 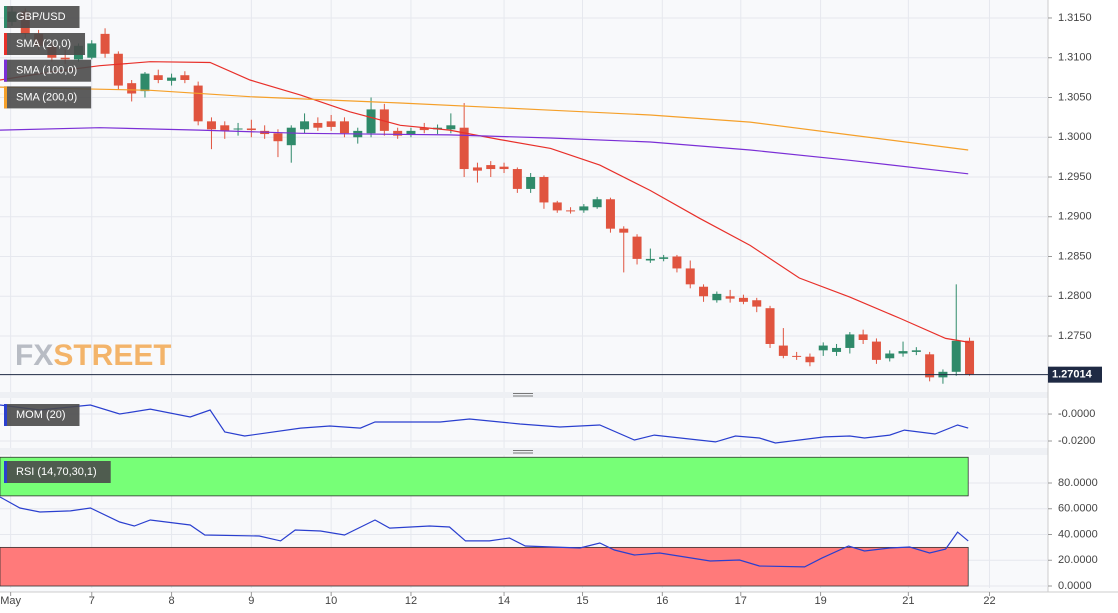 I want to click on y-tick-label: -0.0200, so click(x=1076, y=441).